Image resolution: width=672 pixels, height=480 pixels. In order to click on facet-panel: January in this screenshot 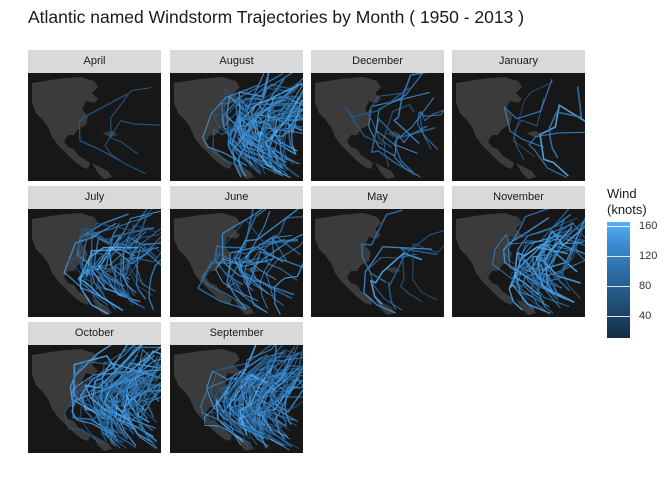, I will do `click(518, 115)`.